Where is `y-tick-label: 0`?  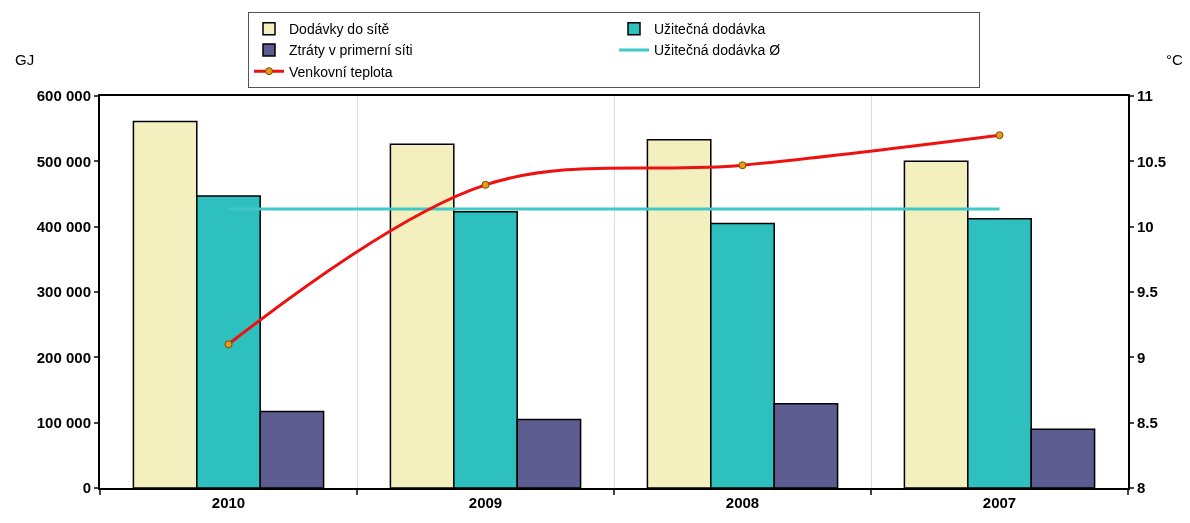 y-tick-label: 0 is located at coordinates (86, 488).